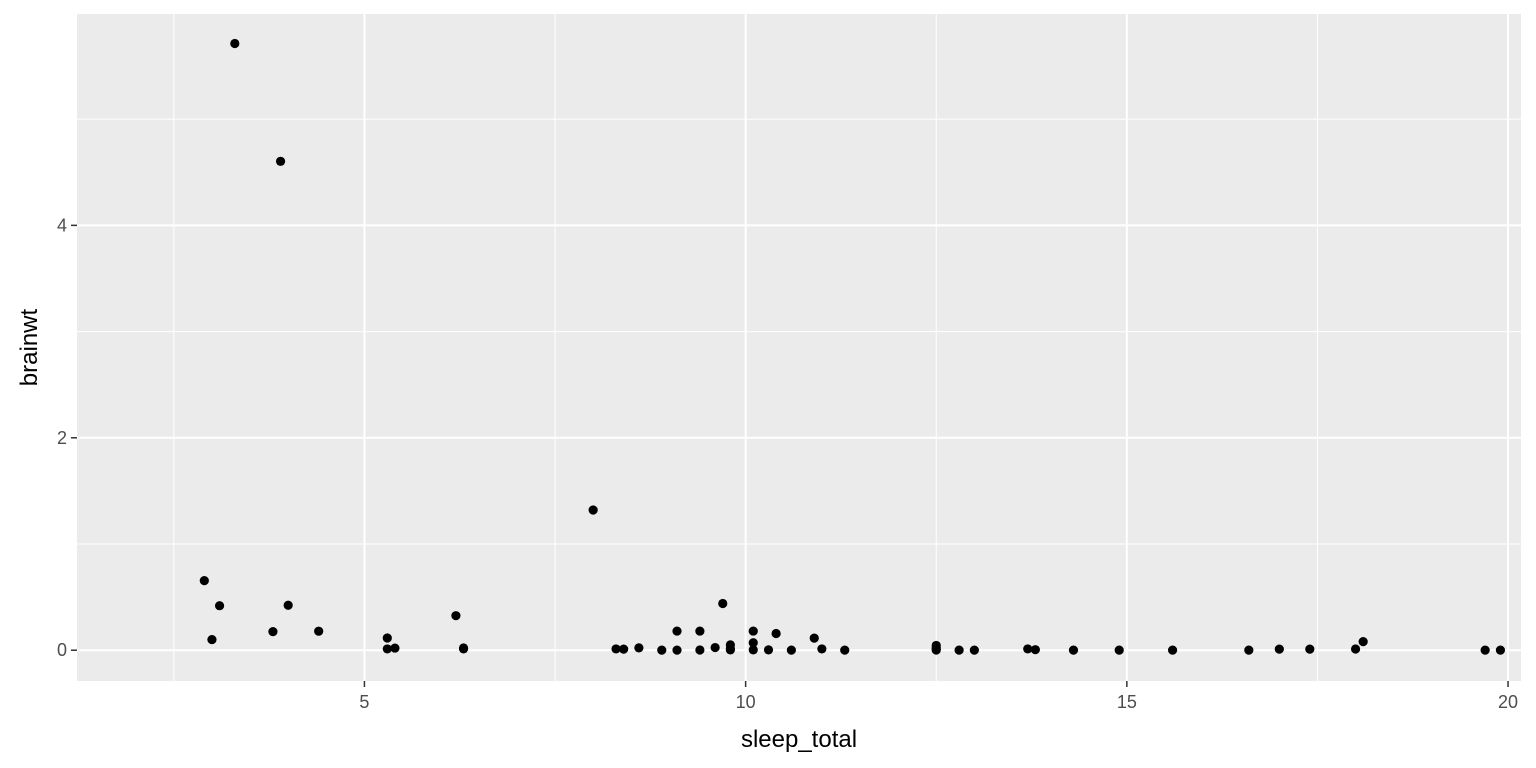 Image resolution: width=1536 pixels, height=768 pixels. Describe the element at coordinates (62, 225) in the screenshot. I see `y-tick-label: 4` at that location.